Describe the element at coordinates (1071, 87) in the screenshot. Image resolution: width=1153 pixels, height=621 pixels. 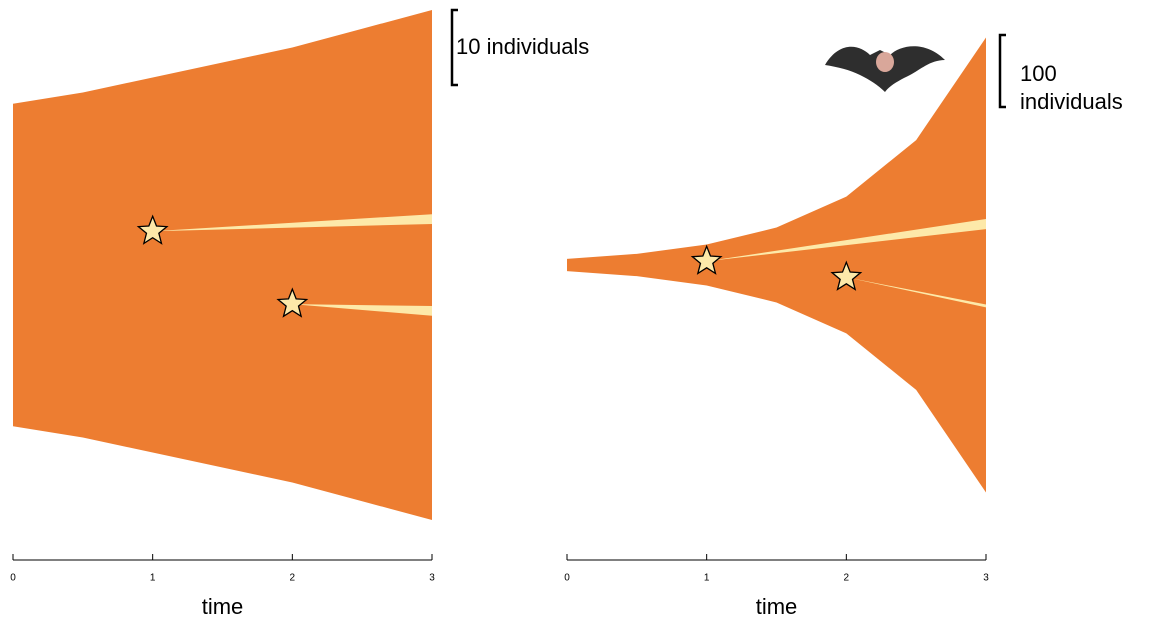
I see `scale-bar-label: 100 individuals` at that location.